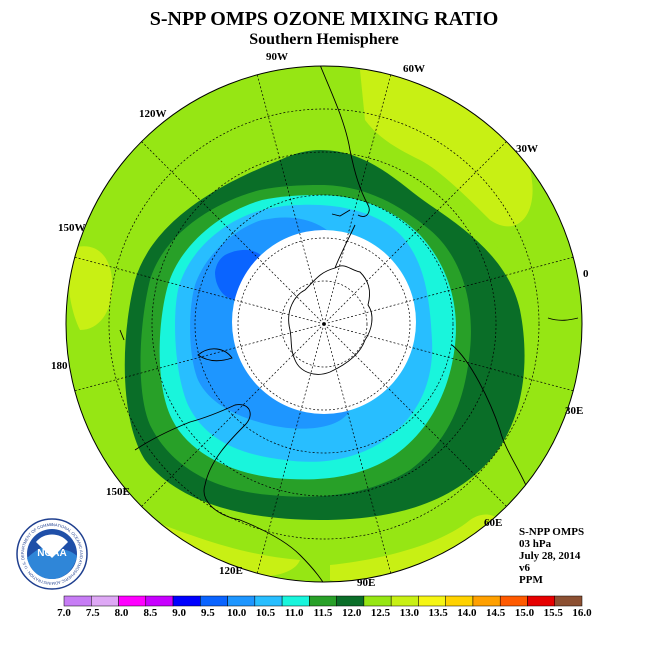  What do you see at coordinates (552, 532) in the screenshot?
I see `info-instrument: S-NPP OMPS` at bounding box center [552, 532].